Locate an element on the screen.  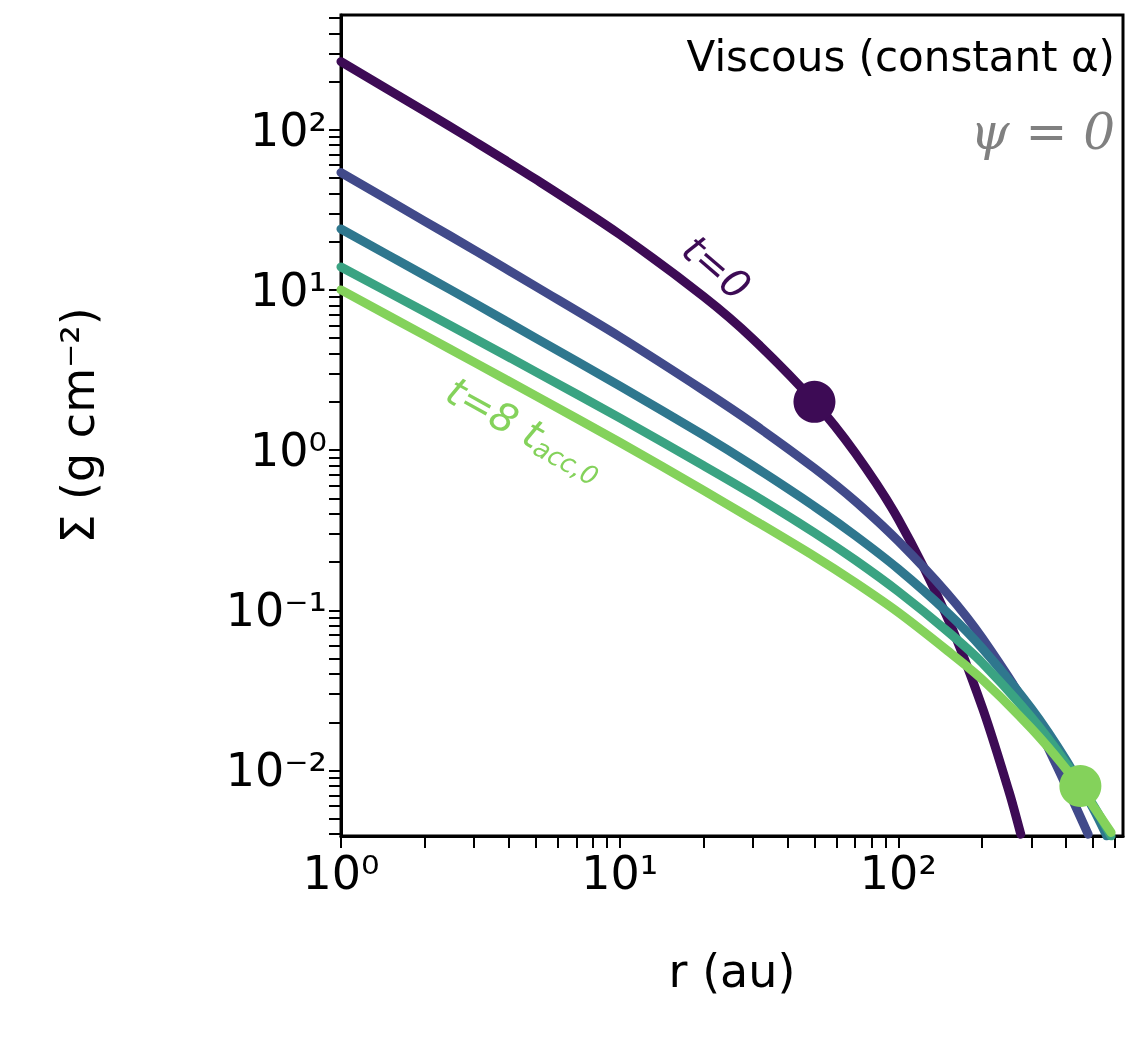
x-tick-label: 10² is located at coordinates (898, 873).